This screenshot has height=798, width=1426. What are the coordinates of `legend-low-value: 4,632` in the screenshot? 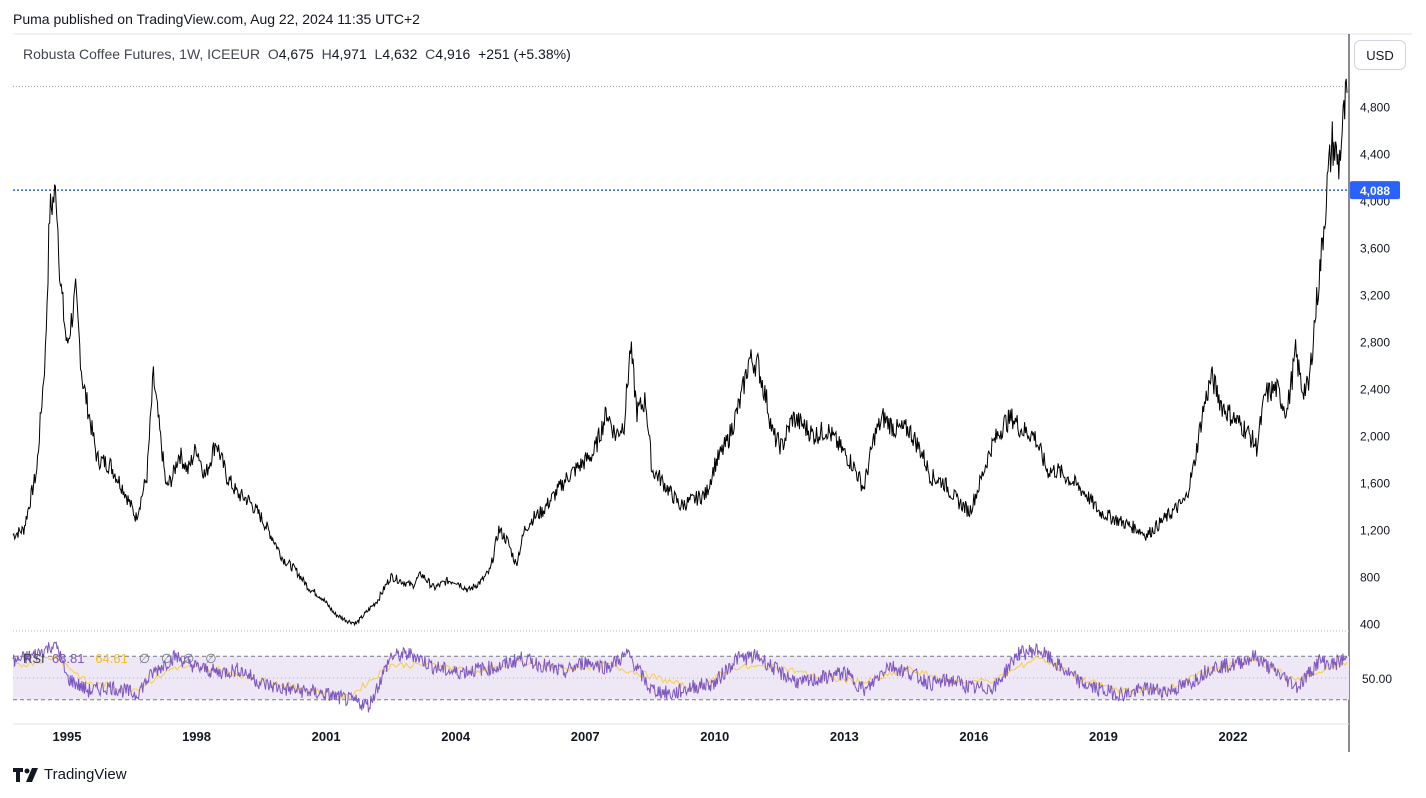 It's located at (400, 54).